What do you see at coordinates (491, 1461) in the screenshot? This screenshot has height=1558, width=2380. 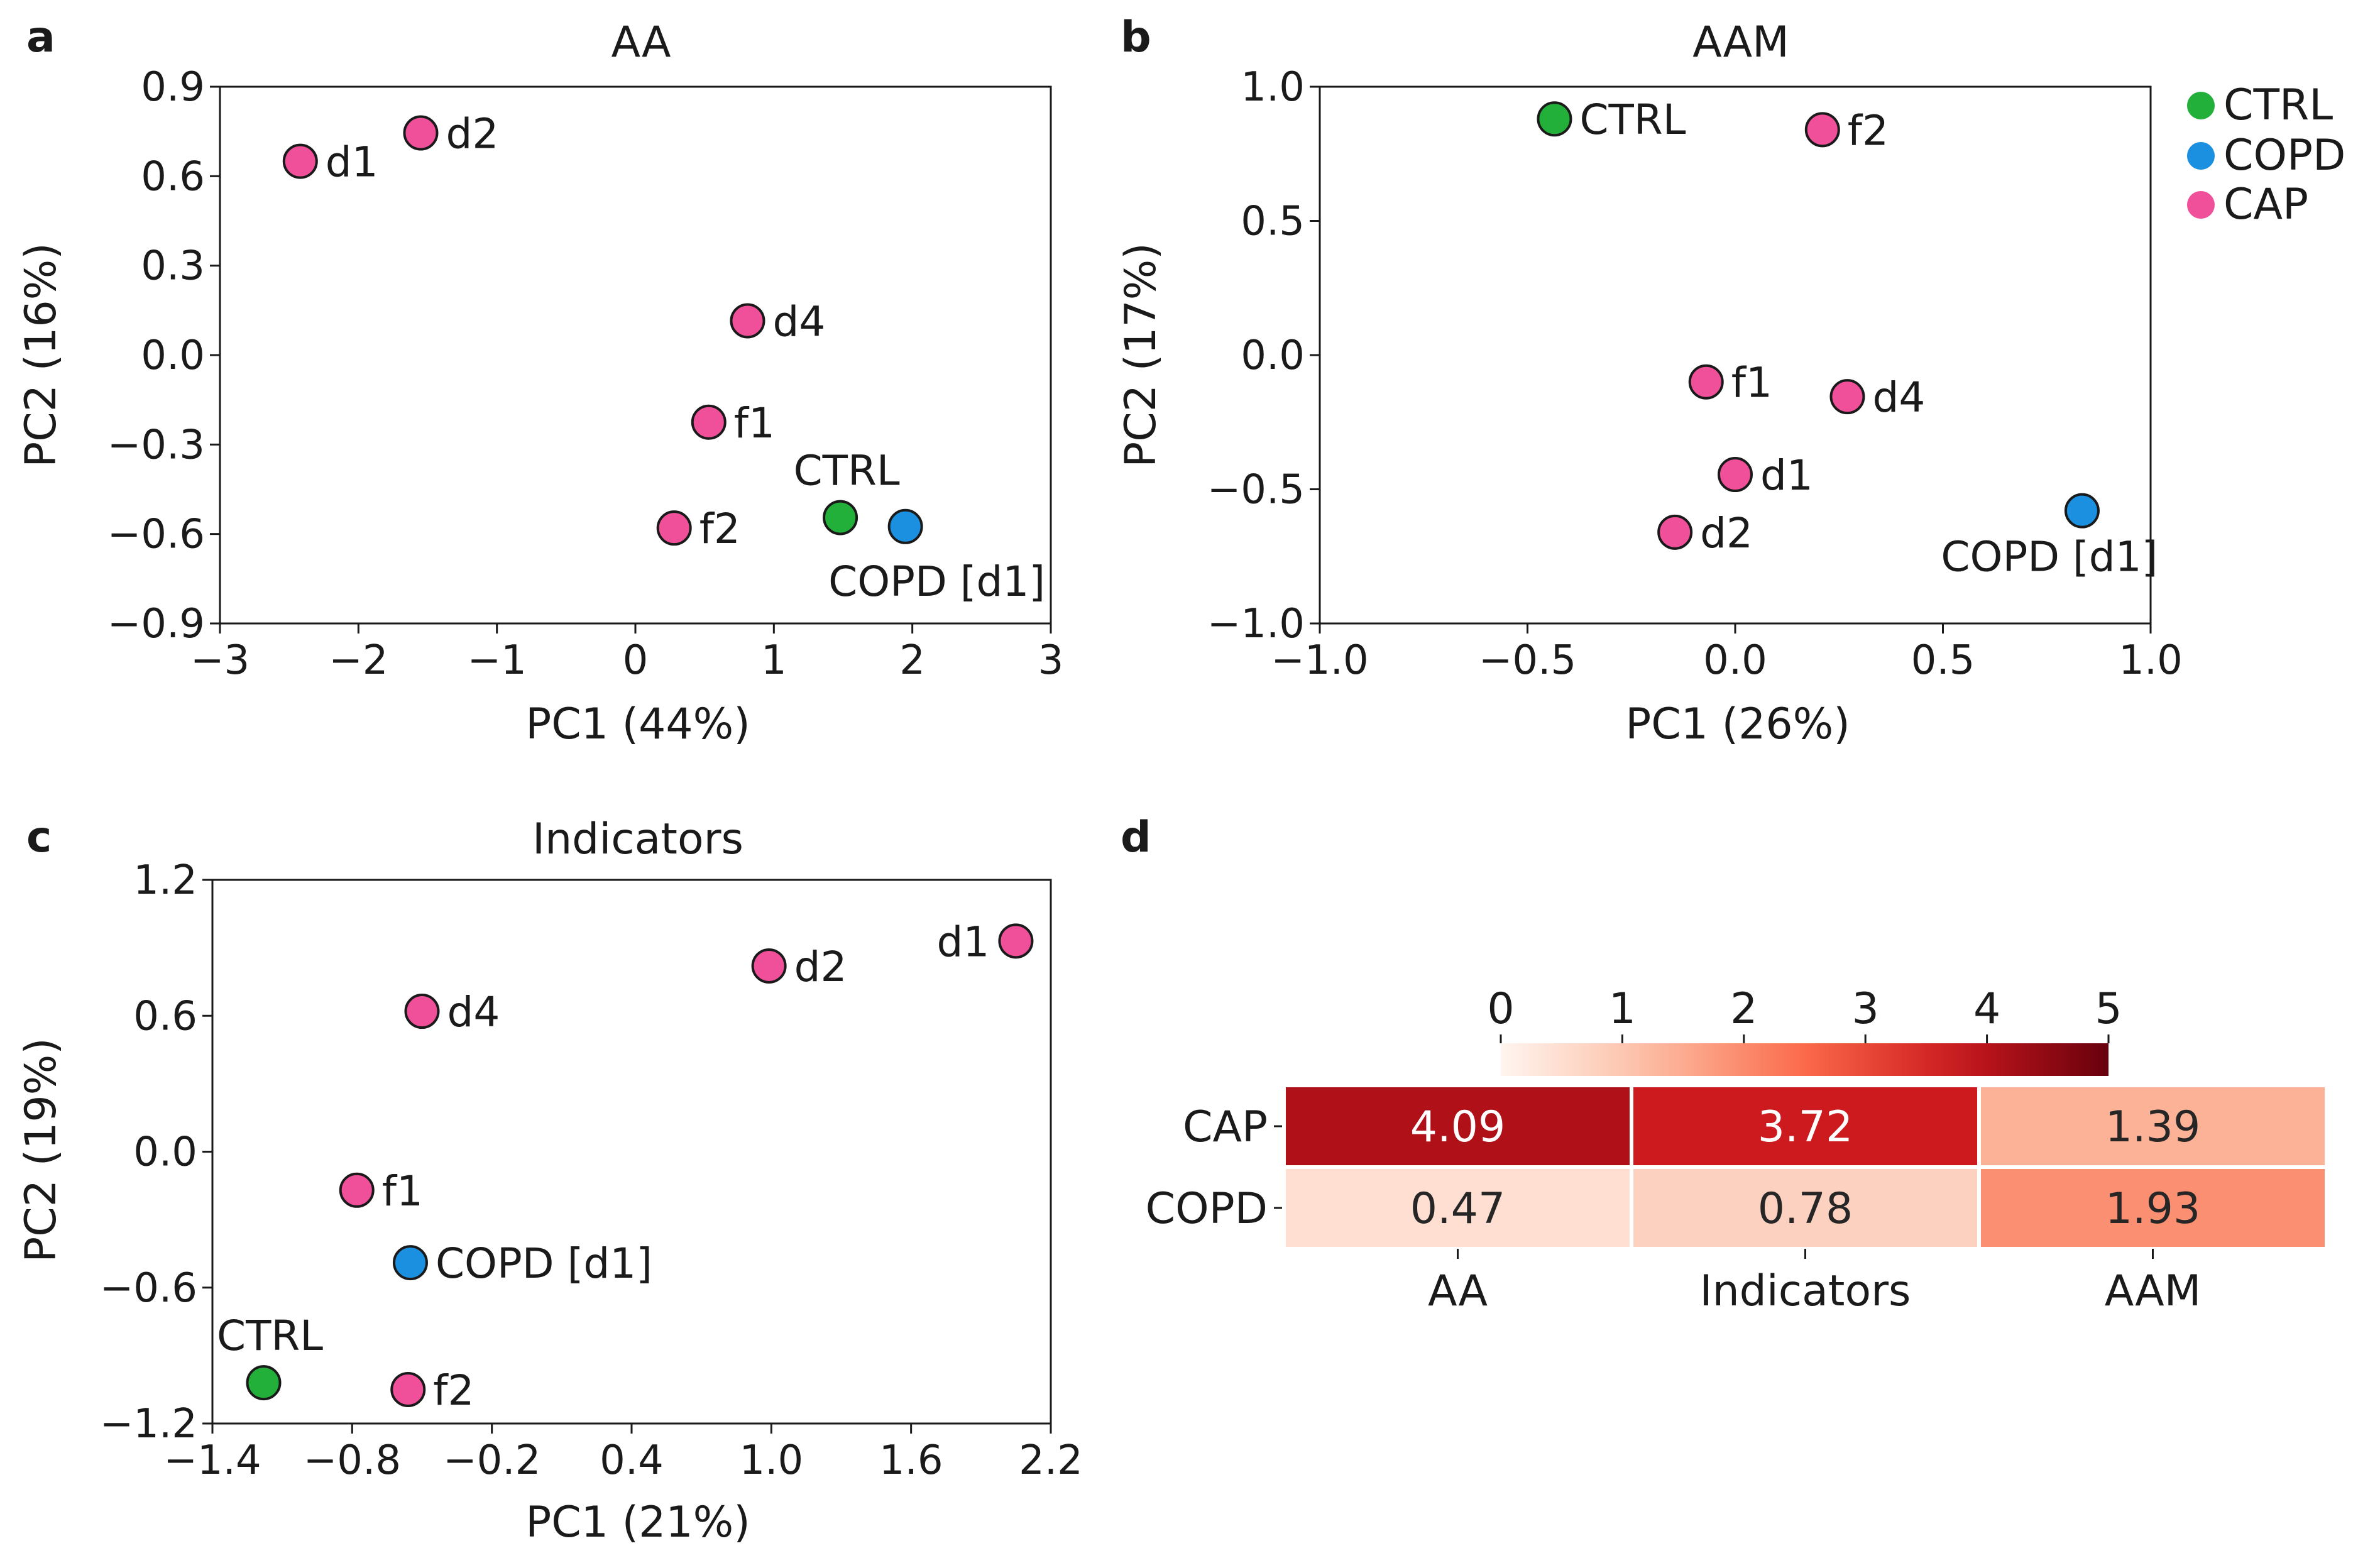 I see `x-tick-label-indicators: −0.2` at bounding box center [491, 1461].